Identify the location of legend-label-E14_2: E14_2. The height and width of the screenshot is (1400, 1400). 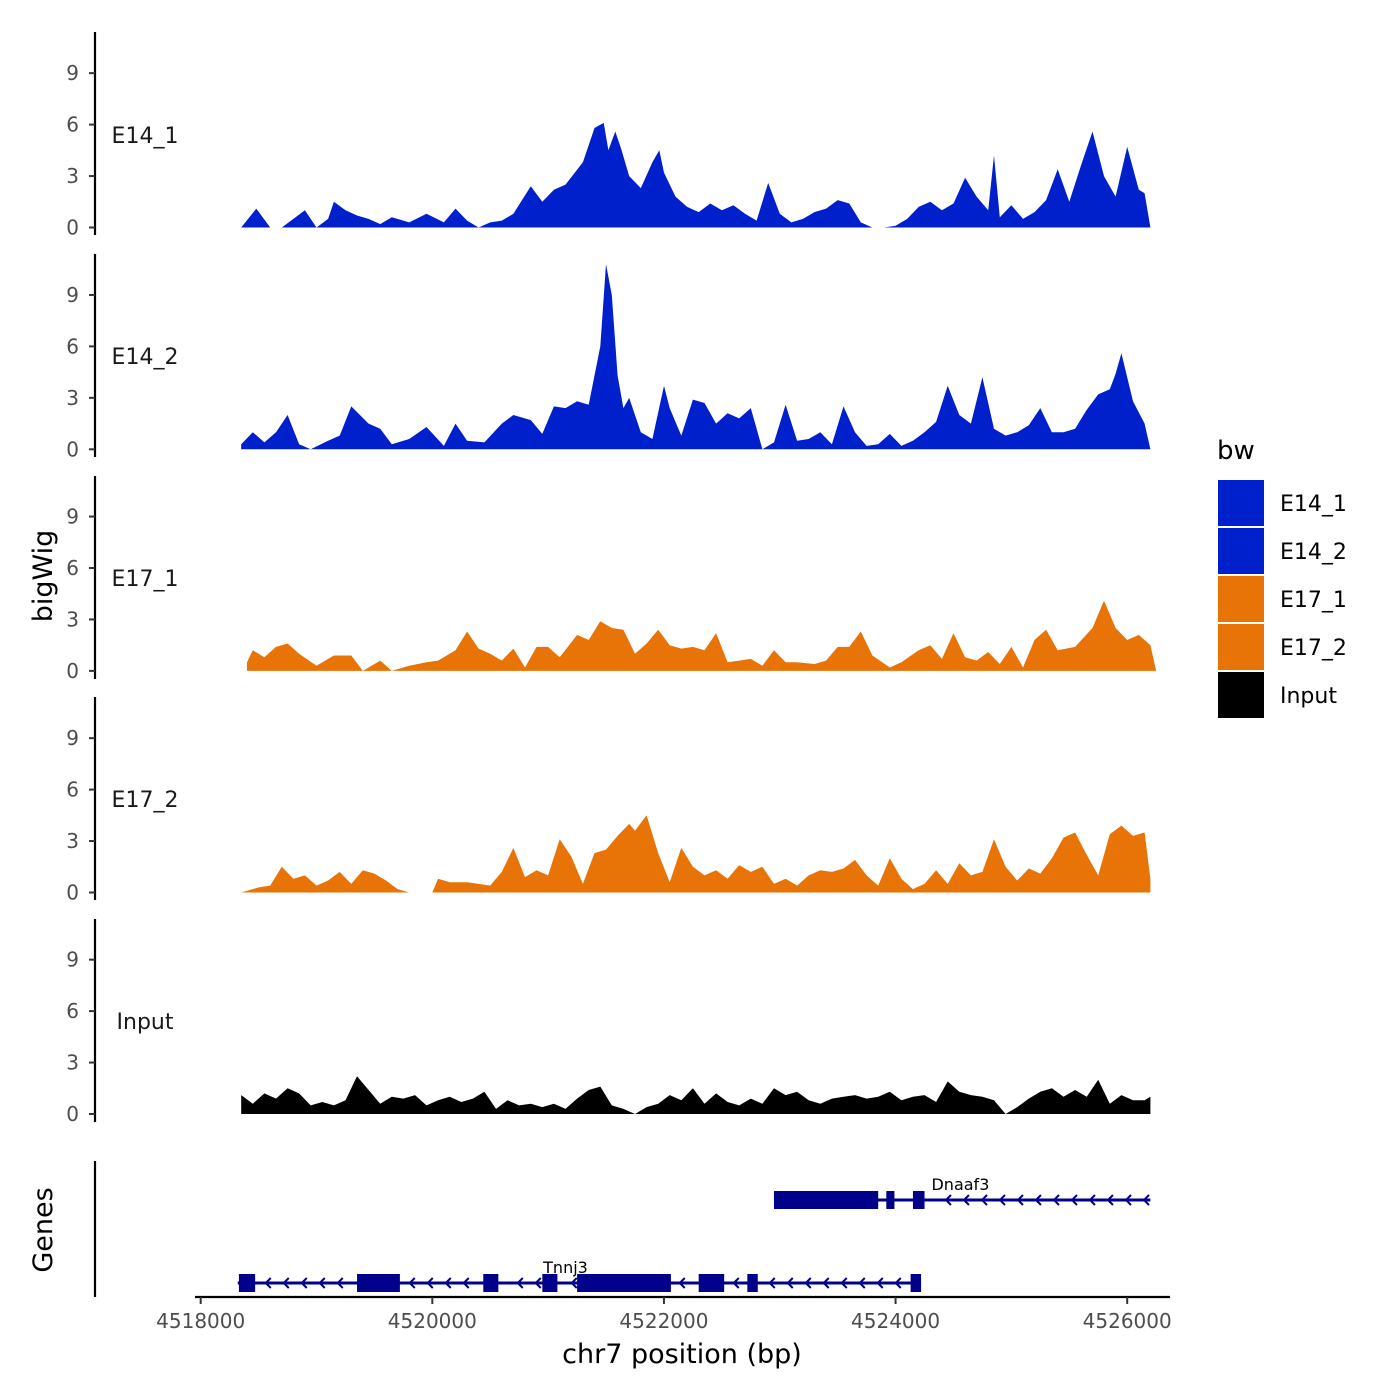
(1313, 552).